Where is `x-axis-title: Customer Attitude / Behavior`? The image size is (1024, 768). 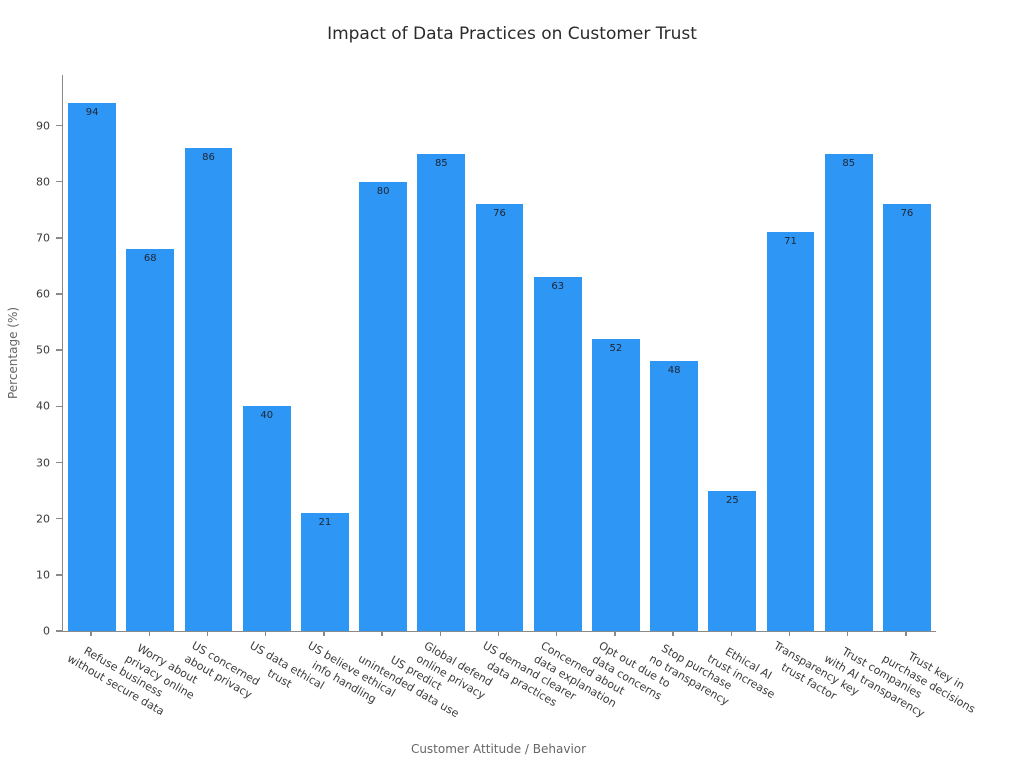 x-axis-title: Customer Attitude / Behavior is located at coordinates (498, 749).